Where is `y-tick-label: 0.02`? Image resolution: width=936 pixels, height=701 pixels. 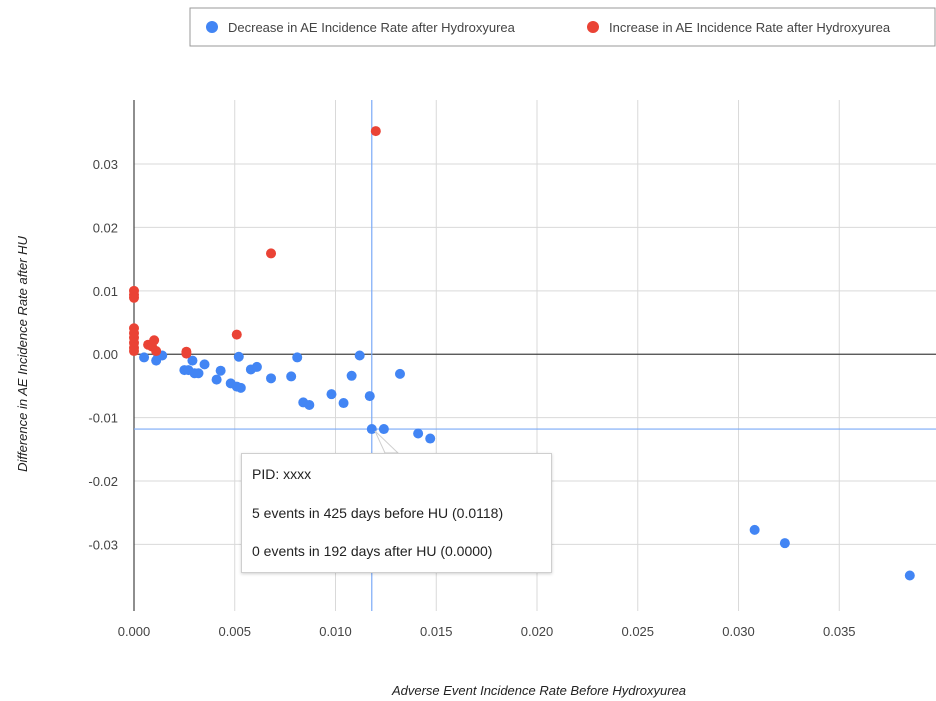 y-tick-label: 0.02 is located at coordinates (105, 227).